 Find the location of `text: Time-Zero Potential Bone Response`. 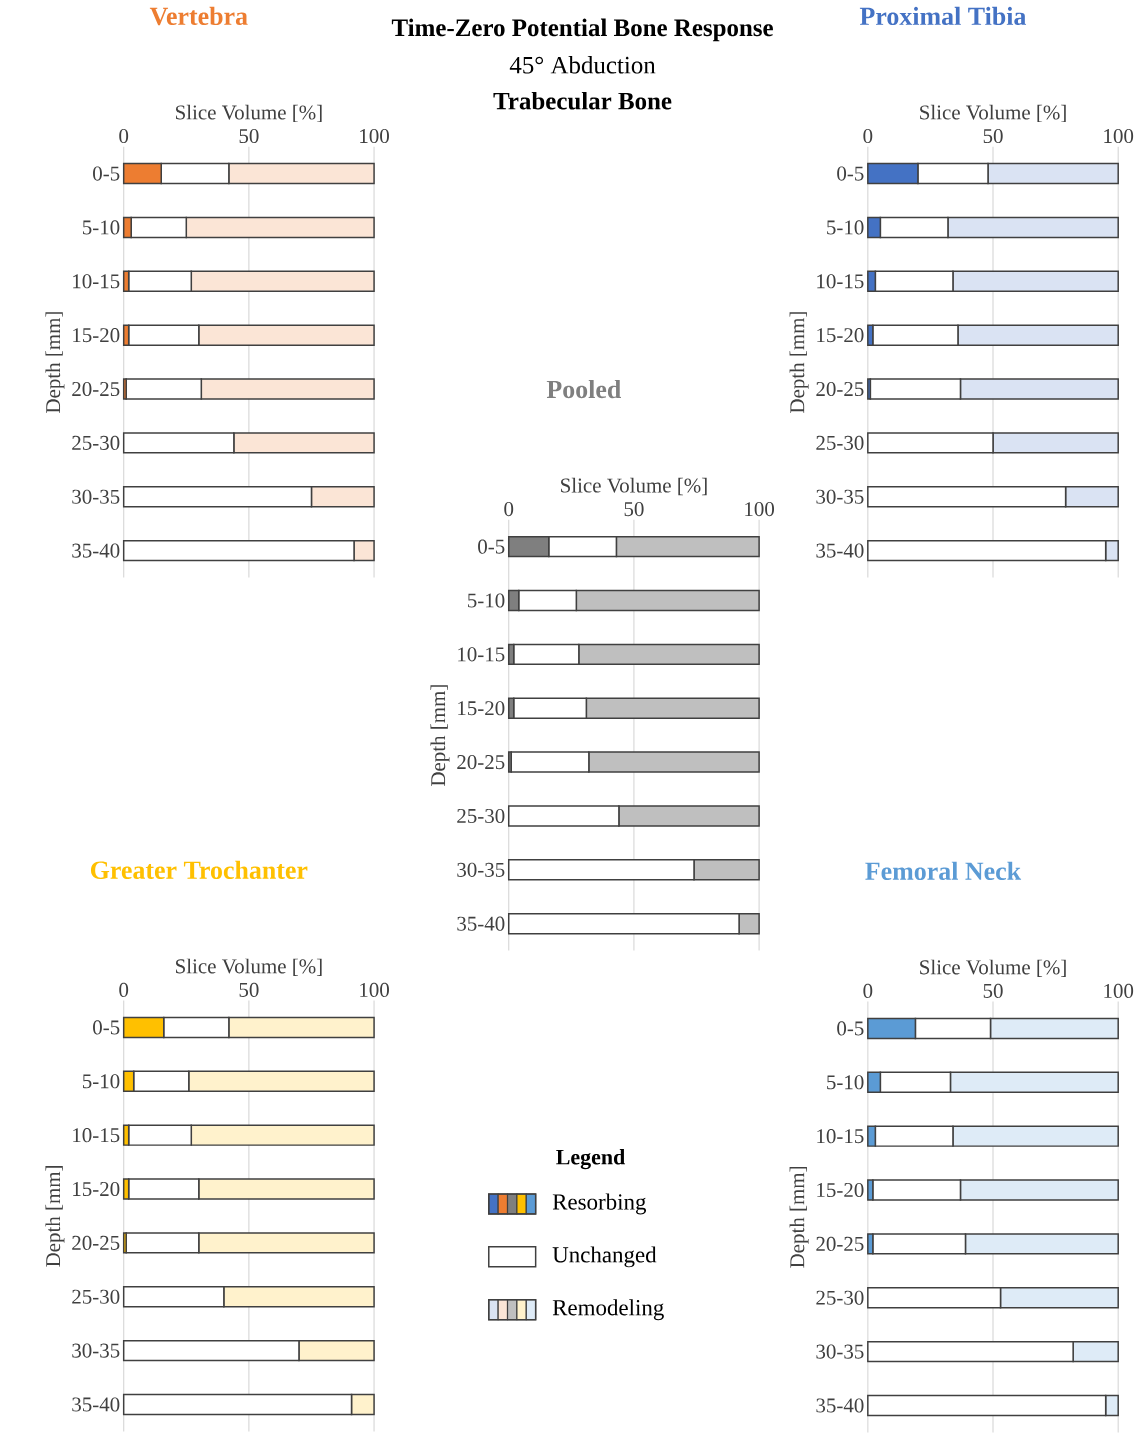

text: Time-Zero Potential Bone Response is located at coordinates (582, 30).